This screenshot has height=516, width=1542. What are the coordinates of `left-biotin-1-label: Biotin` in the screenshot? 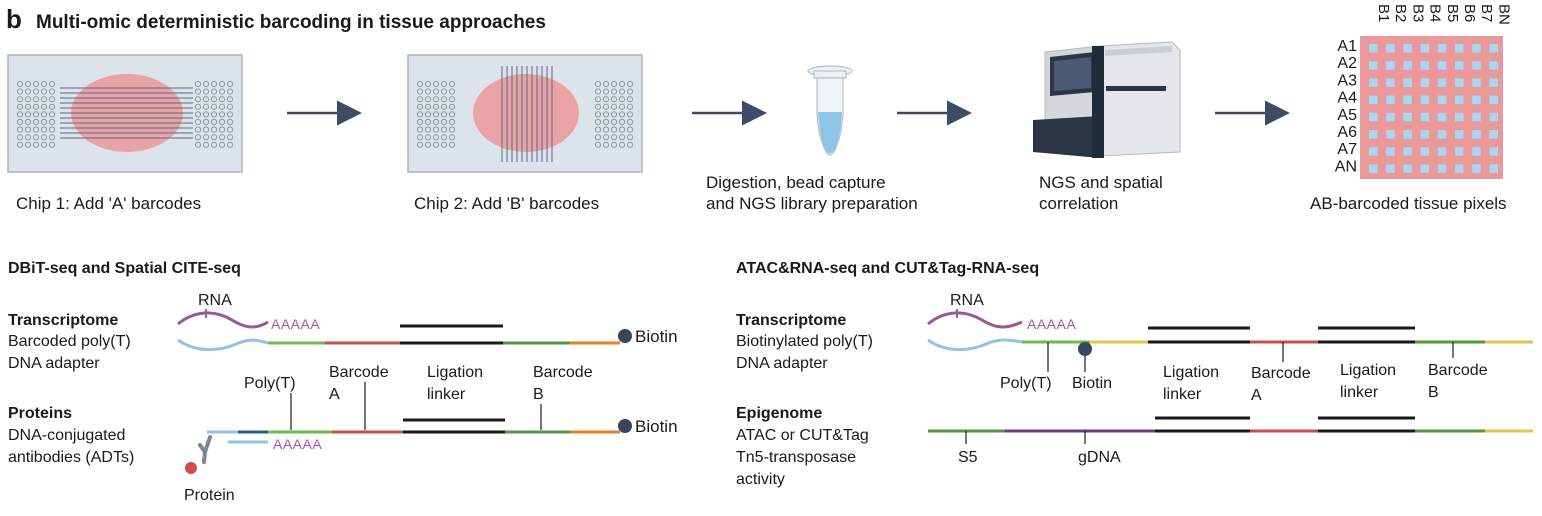 It's located at (656, 336).